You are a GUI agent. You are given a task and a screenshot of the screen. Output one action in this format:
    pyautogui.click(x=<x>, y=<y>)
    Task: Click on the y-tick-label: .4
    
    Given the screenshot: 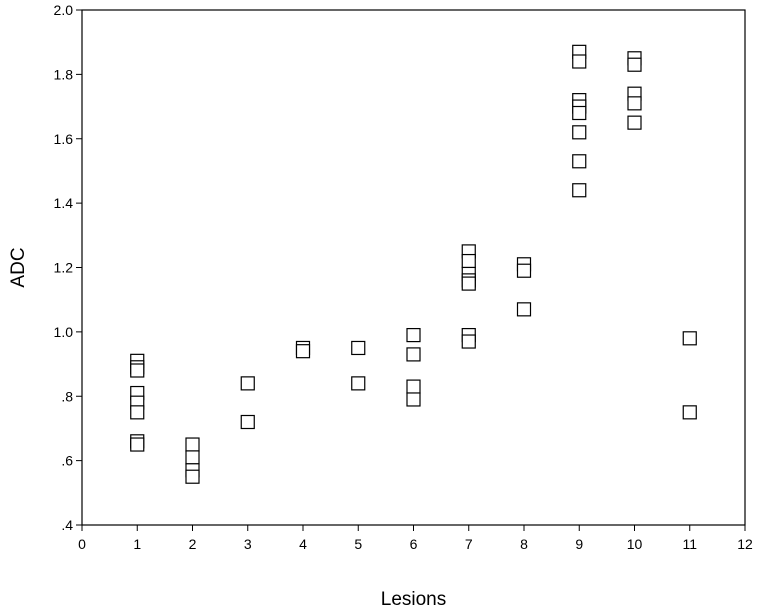 What is the action you would take?
    pyautogui.click(x=67, y=525)
    